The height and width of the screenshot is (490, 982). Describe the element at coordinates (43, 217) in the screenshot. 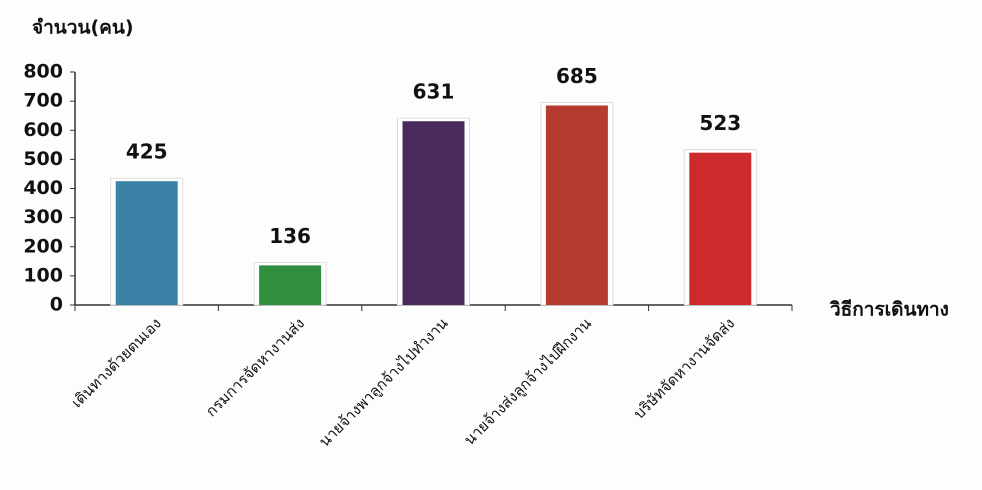

I see `y-tick-label: 300` at that location.